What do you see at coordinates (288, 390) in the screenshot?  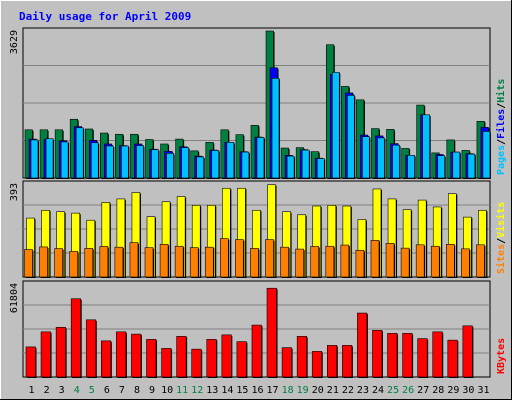 I see `x-tick-label-18: 18` at bounding box center [288, 390].